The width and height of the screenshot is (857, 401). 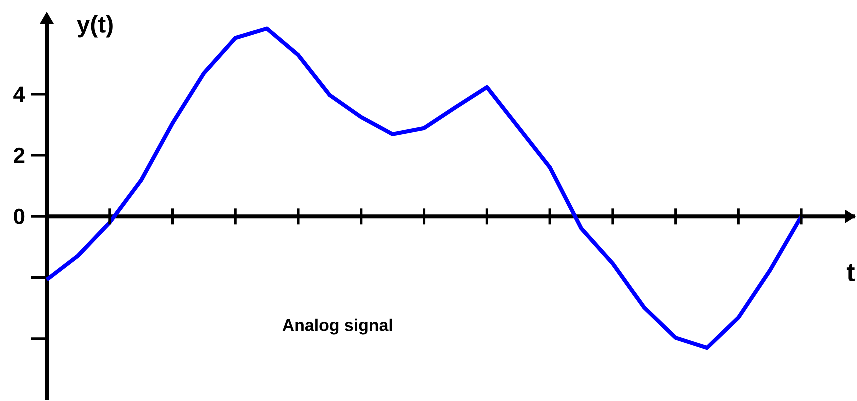 What do you see at coordinates (19, 216) in the screenshot?
I see `y-tick-label: 0` at bounding box center [19, 216].